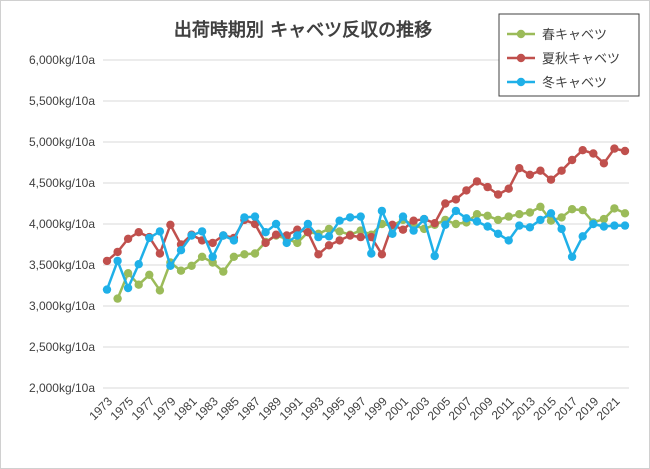 Image resolution: width=650 pixels, height=469 pixels. I want to click on x-tick-label: 2021, so click(608, 408).